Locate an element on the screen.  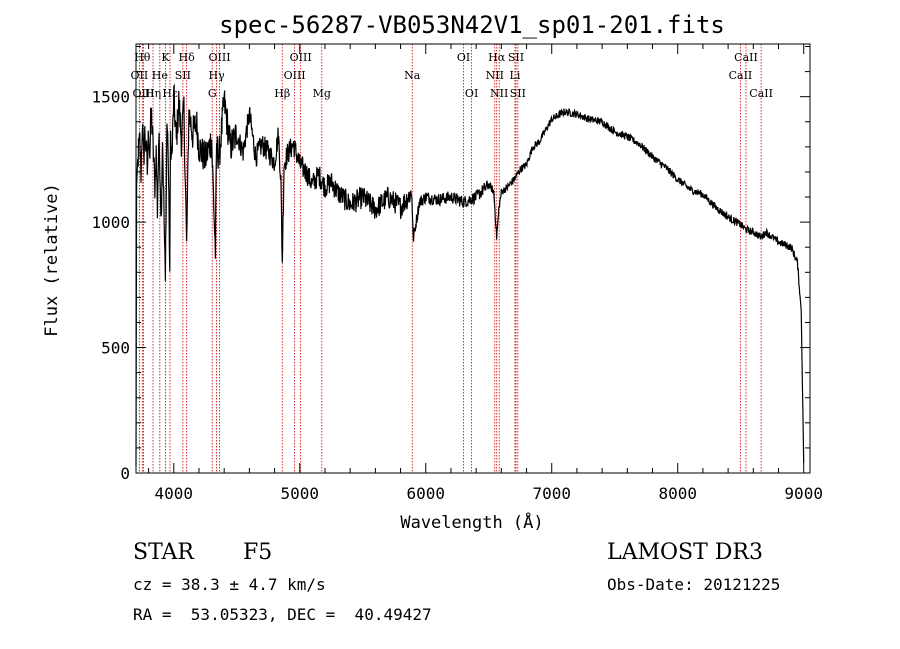
line-label-3: He is located at coordinates (160, 75).